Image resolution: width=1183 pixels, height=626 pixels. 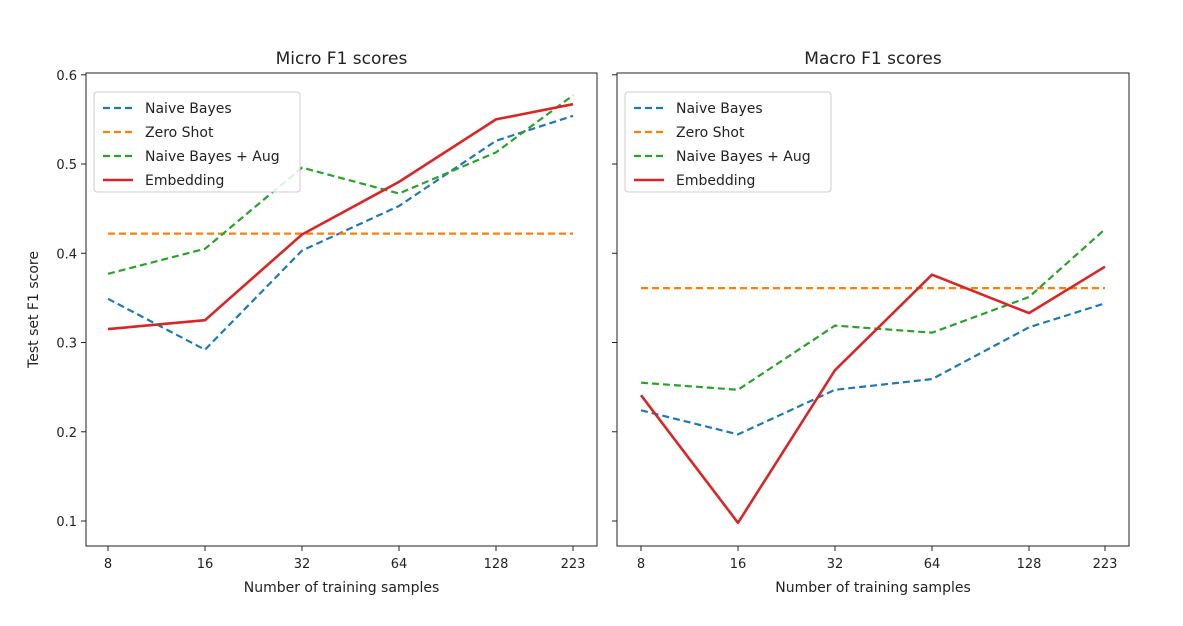 I want to click on chart2-series-naive-bayes, so click(x=873, y=369).